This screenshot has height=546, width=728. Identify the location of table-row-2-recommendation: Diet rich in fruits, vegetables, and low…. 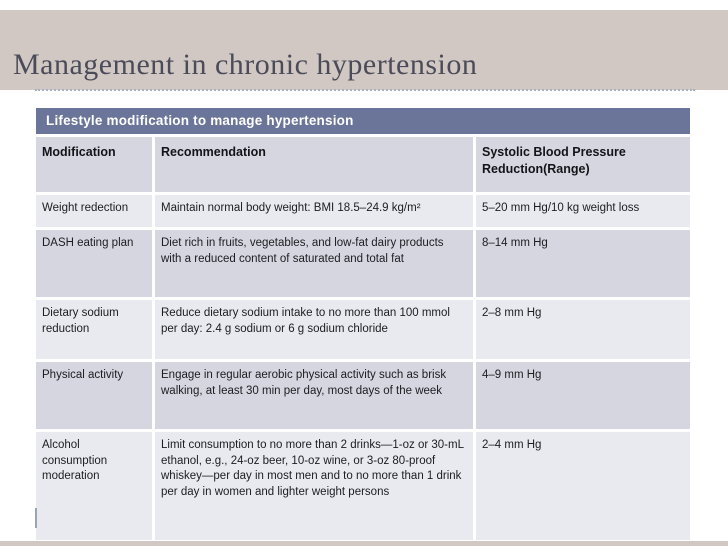
(314, 263).